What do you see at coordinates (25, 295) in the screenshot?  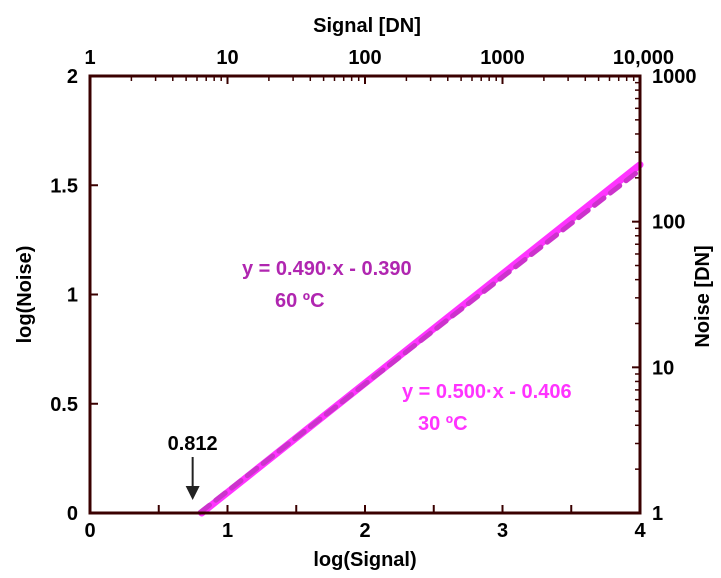 I see `y-axis-title: log(Noise)` at bounding box center [25, 295].